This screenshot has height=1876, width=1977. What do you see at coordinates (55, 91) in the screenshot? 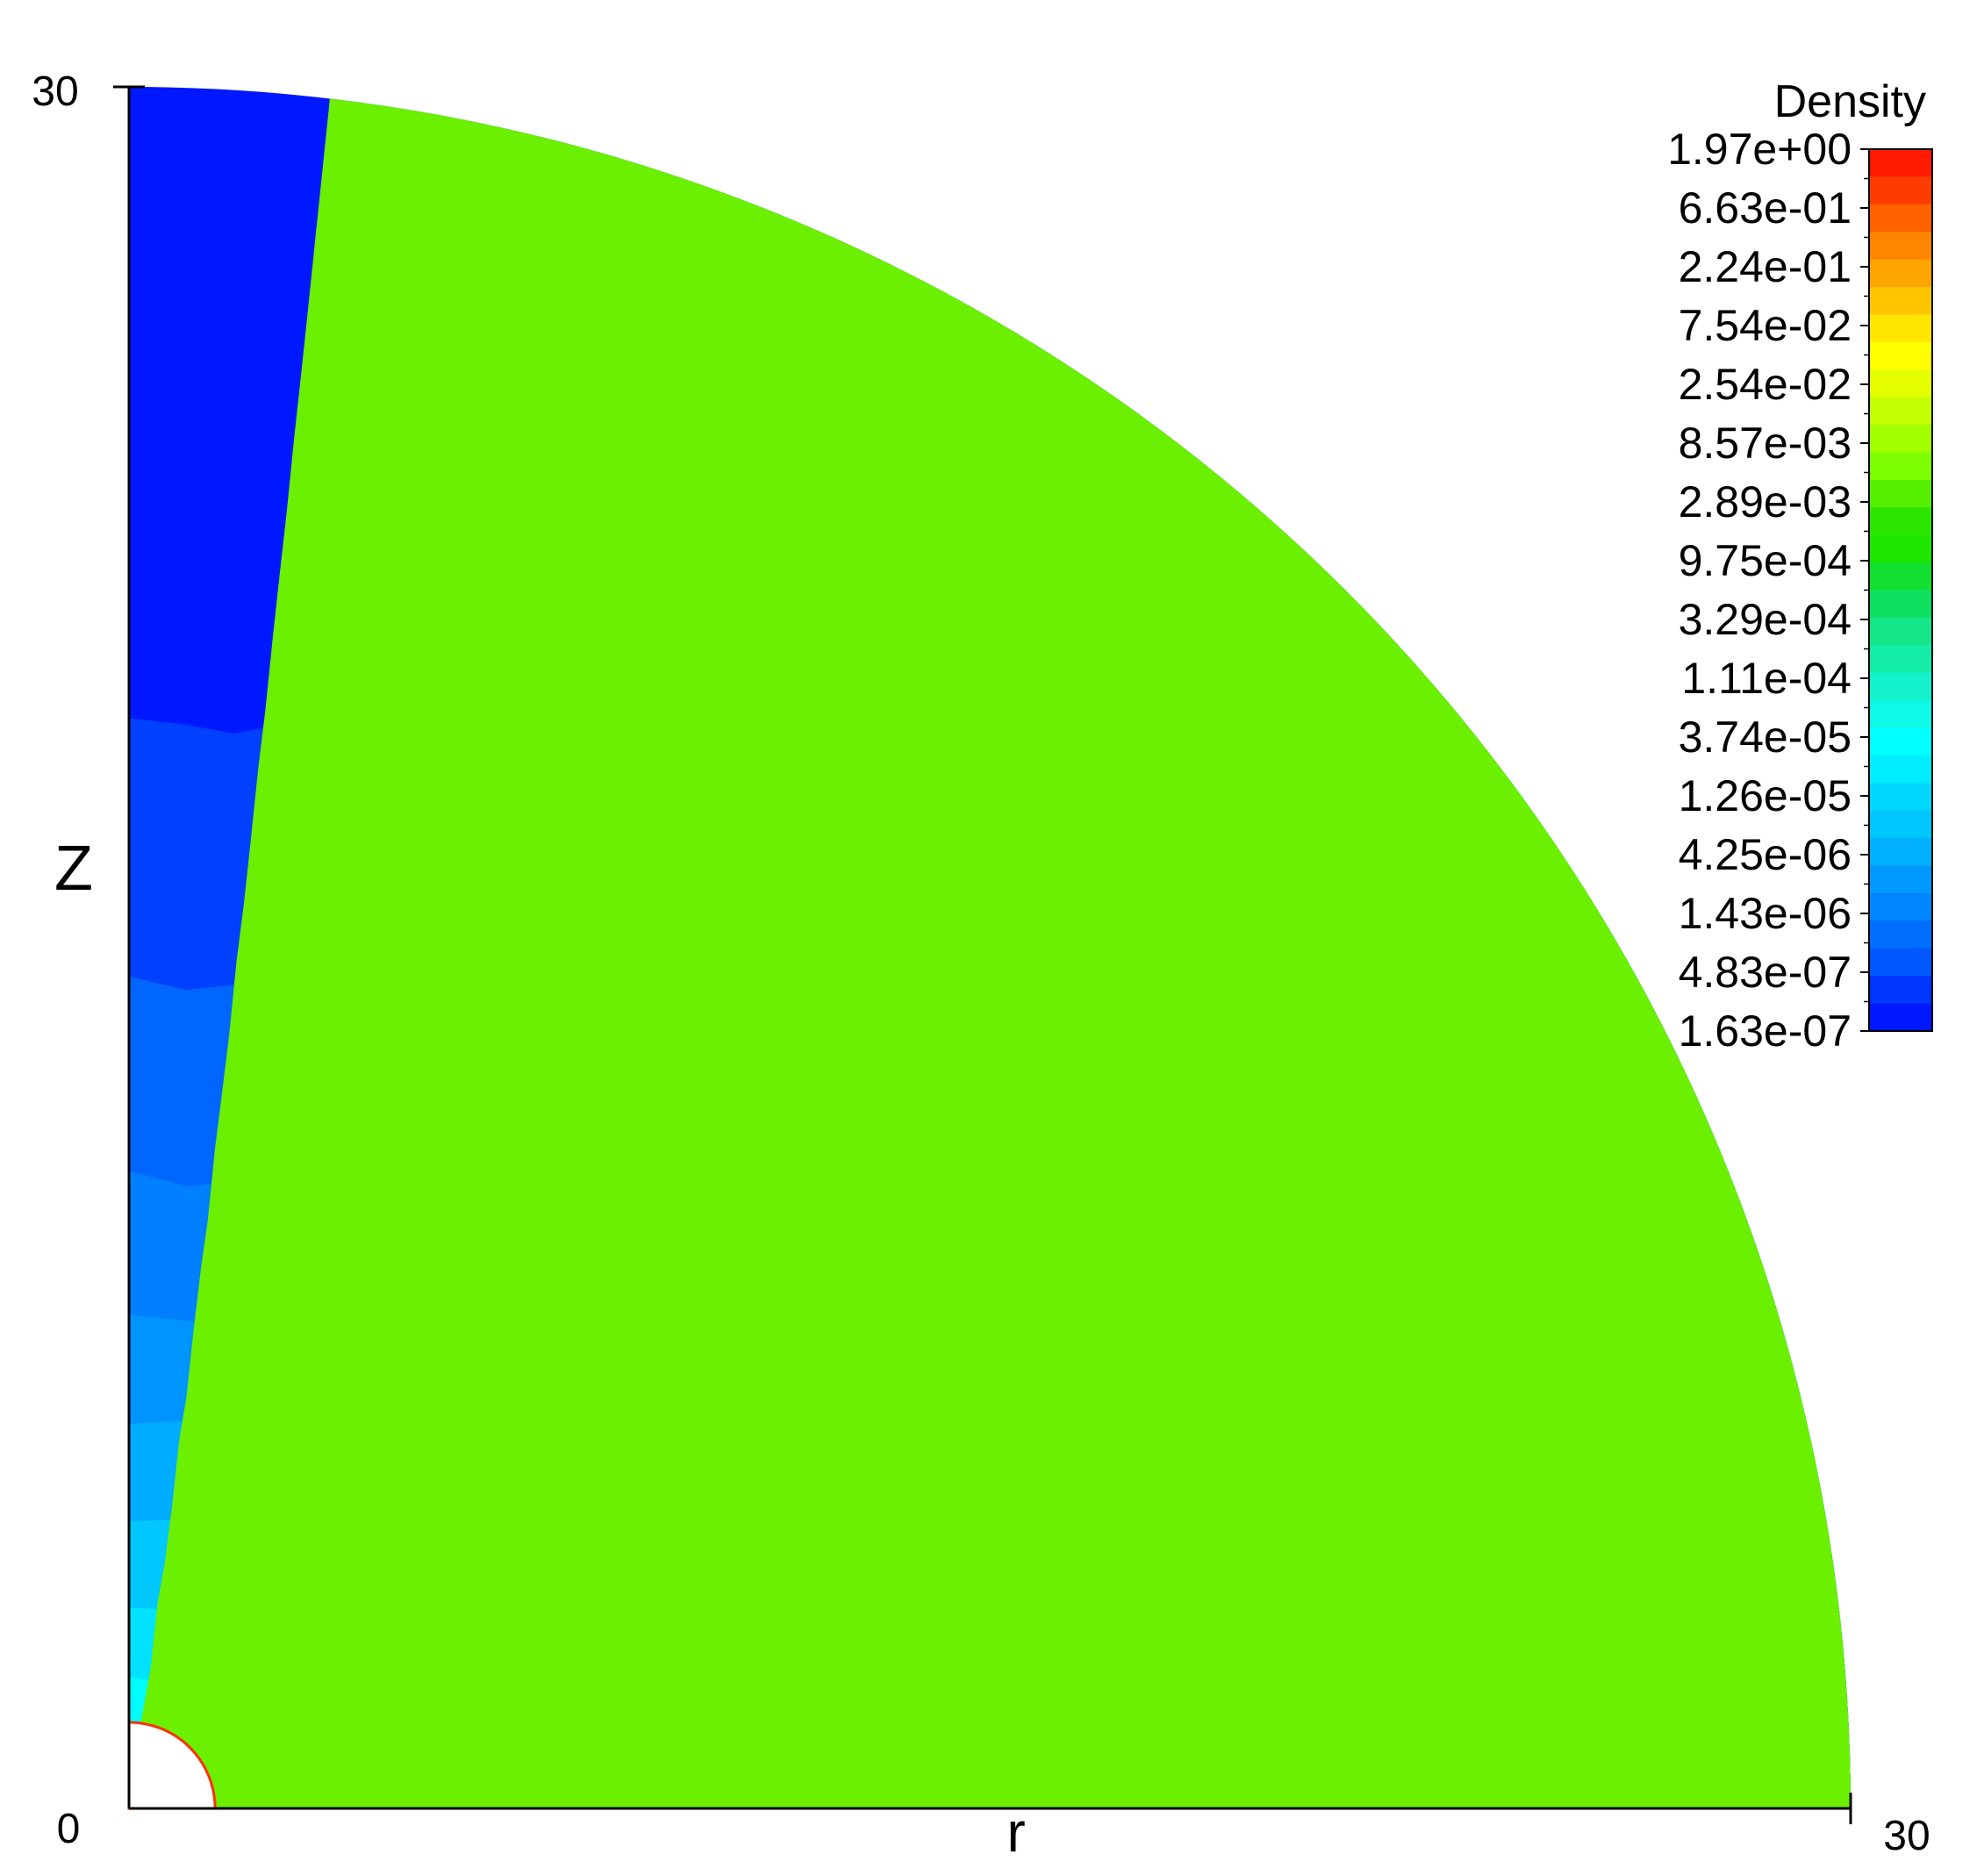
I see `y-tick-label-30: 30` at bounding box center [55, 91].